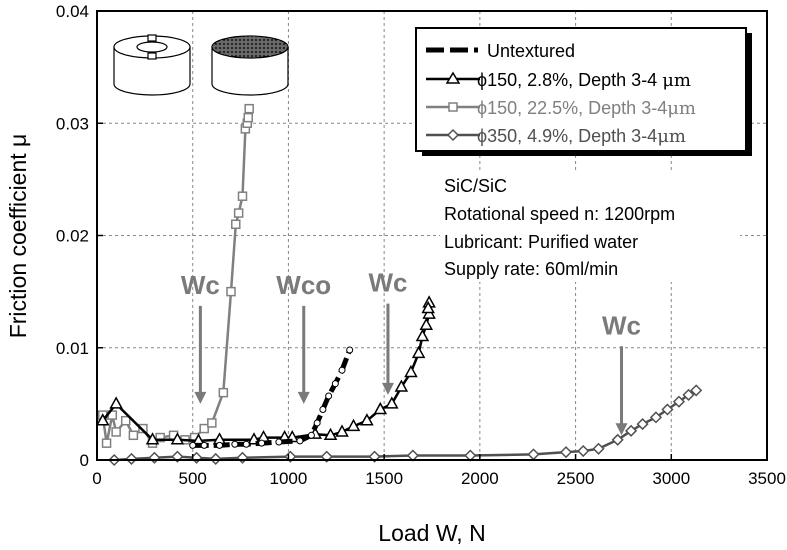 This screenshot has width=787, height=550. What do you see at coordinates (676, 80) in the screenshot?
I see `legend-unit-s1: μm` at bounding box center [676, 80].